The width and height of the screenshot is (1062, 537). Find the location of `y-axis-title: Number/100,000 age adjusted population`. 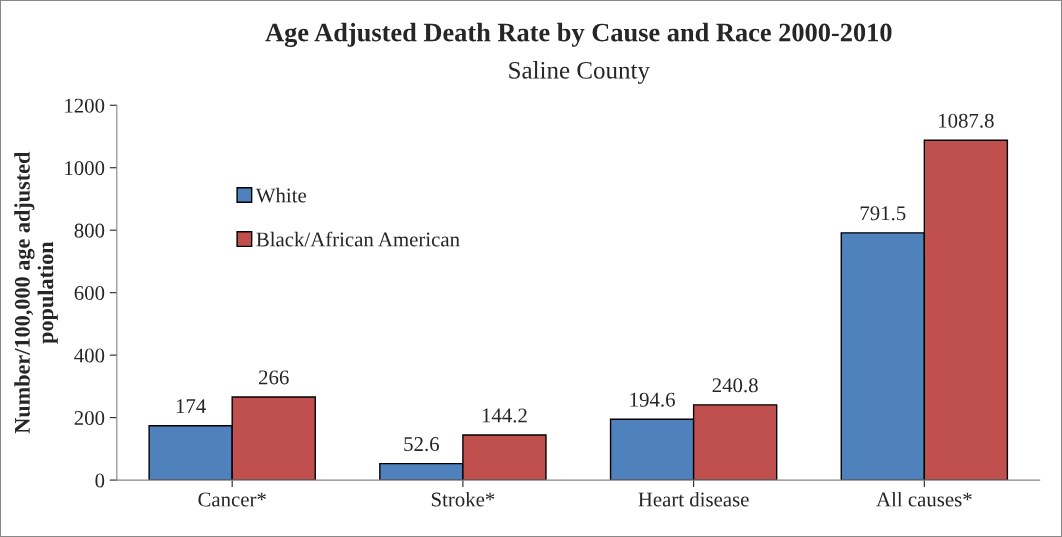

y-axis-title: Number/100,000 age adjusted population is located at coordinates (36, 292).